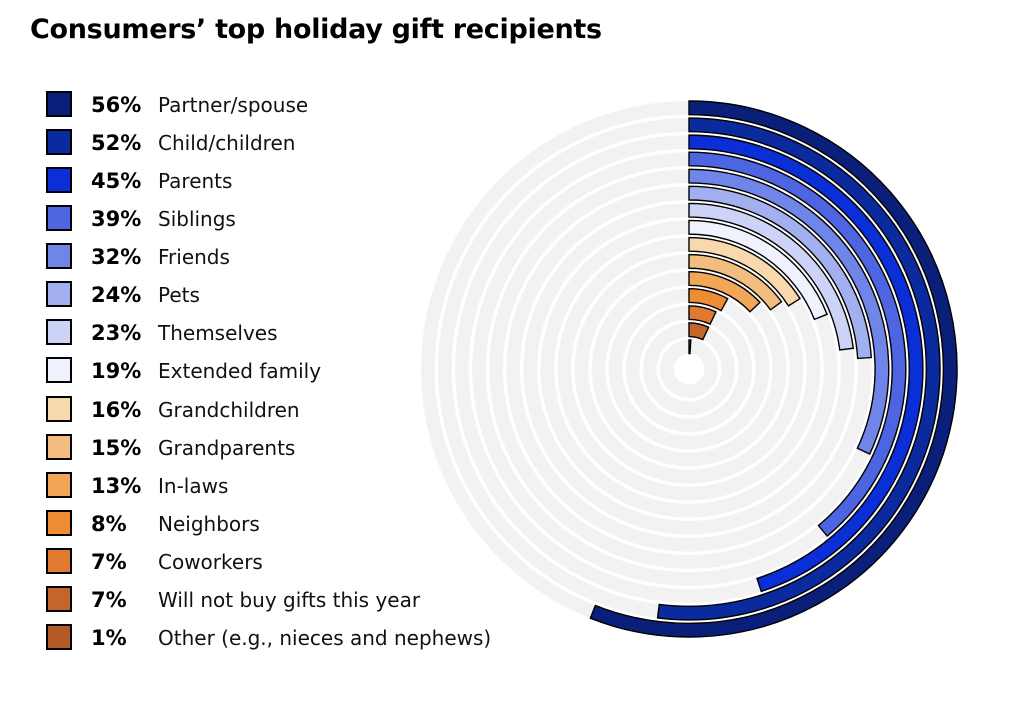 This screenshot has height=701, width=1024. Describe the element at coordinates (296, 527) in the screenshot. I see `legend-item: 8% Neighbors` at that location.